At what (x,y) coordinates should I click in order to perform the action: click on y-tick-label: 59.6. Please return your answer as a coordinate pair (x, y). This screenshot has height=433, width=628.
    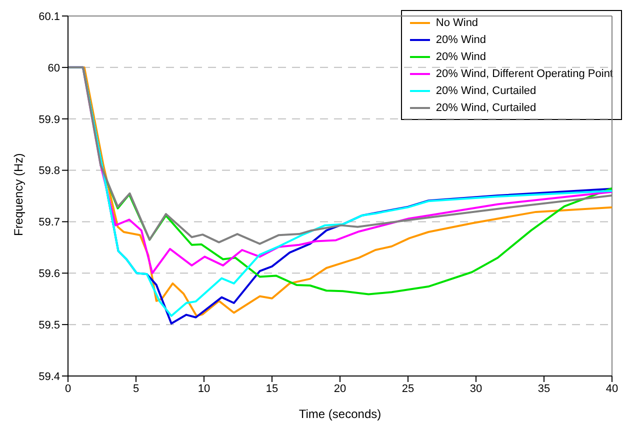
    Looking at the image, I should click on (49, 274).